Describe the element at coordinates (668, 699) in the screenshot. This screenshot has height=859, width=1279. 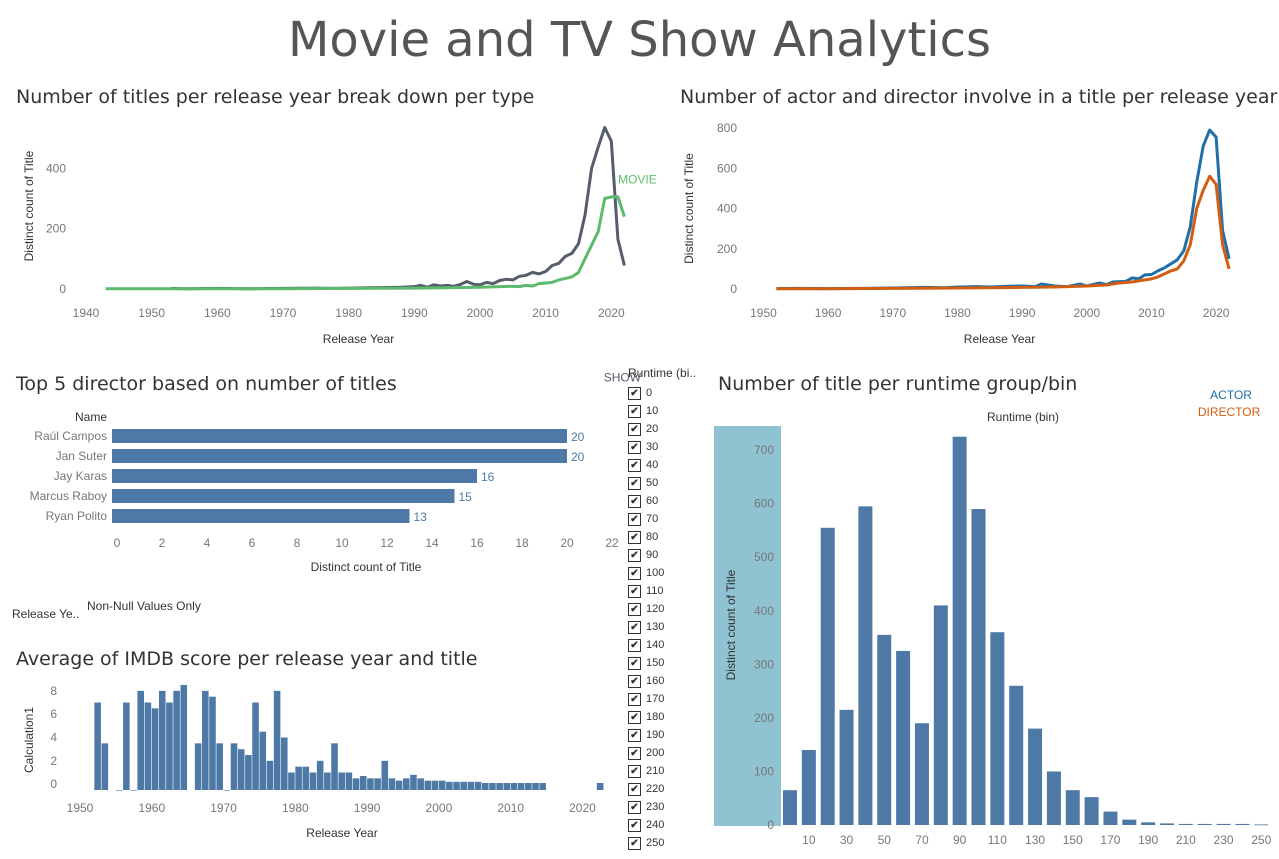
I see `runtime-filter-option: ✔ 170` at that location.